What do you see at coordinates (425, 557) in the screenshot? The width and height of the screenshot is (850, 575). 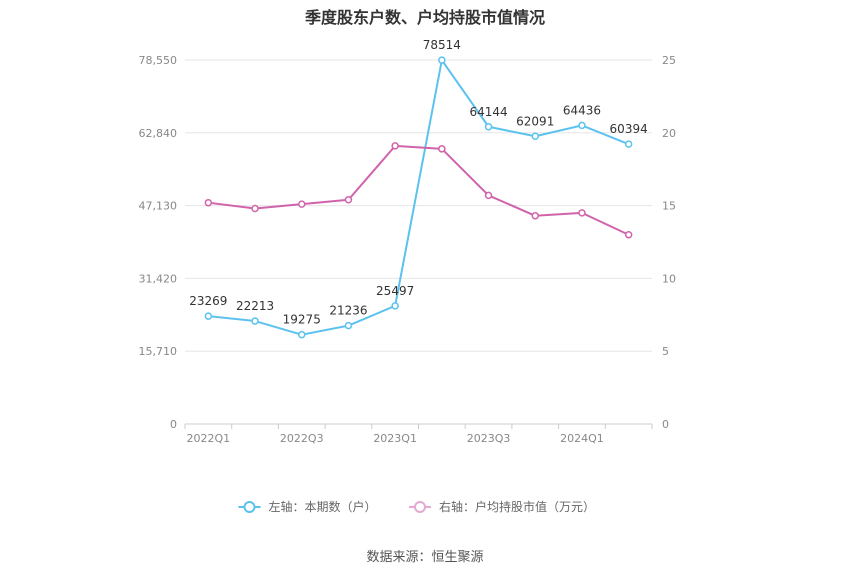 I see `data-source: 数据来源：恒生聚源` at bounding box center [425, 557].